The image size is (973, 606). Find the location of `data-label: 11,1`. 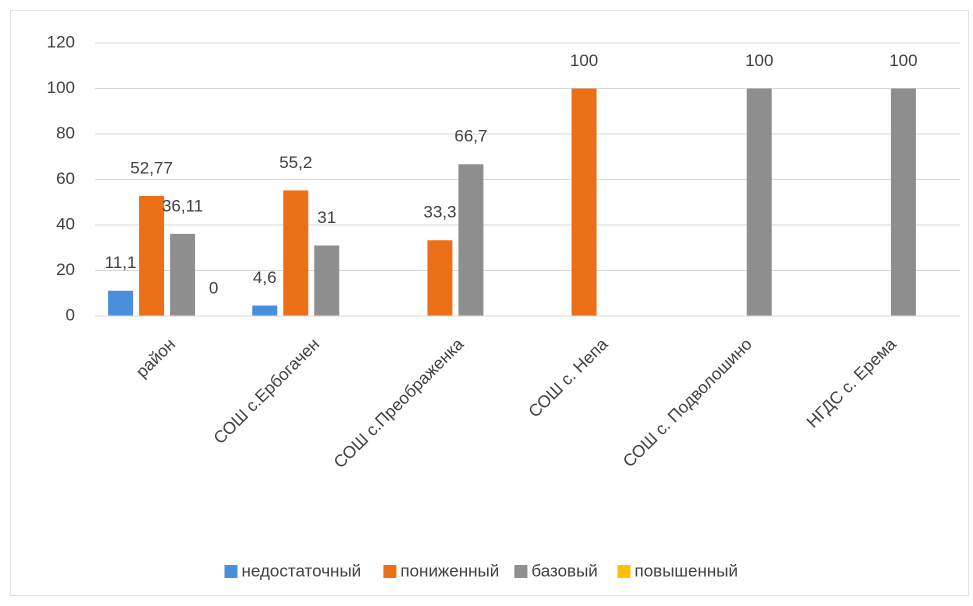

data-label: 11,1 is located at coordinates (121, 262).